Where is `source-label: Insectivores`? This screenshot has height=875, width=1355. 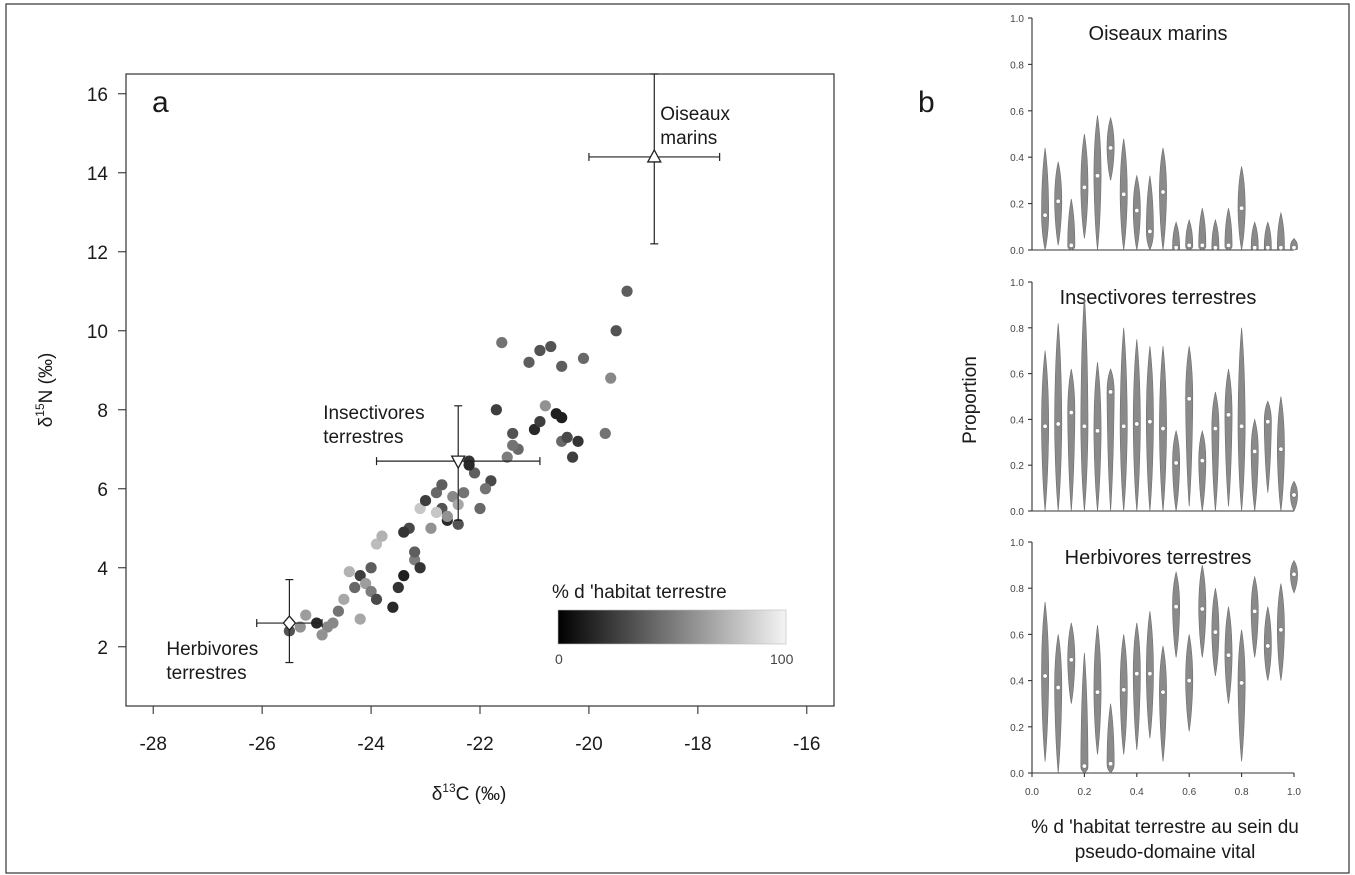 source-label: Insectivores is located at coordinates (373, 413).